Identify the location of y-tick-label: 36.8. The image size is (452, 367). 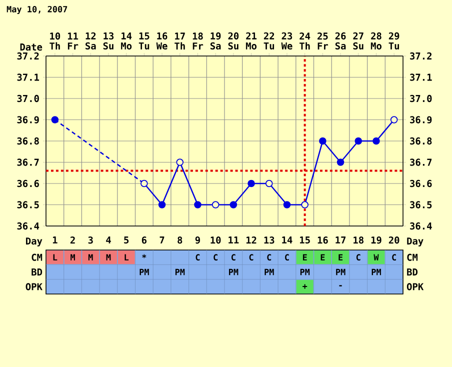
(28, 141).